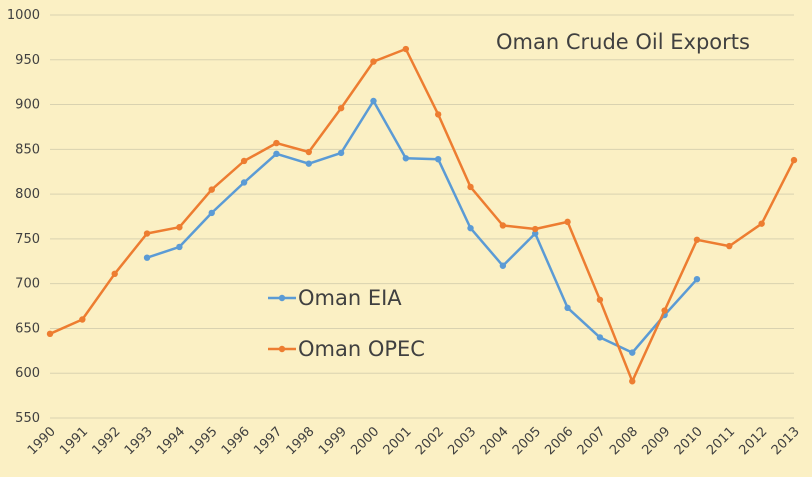  What do you see at coordinates (656, 441) in the screenshot?
I see `x-tick-label: 2009` at bounding box center [656, 441].